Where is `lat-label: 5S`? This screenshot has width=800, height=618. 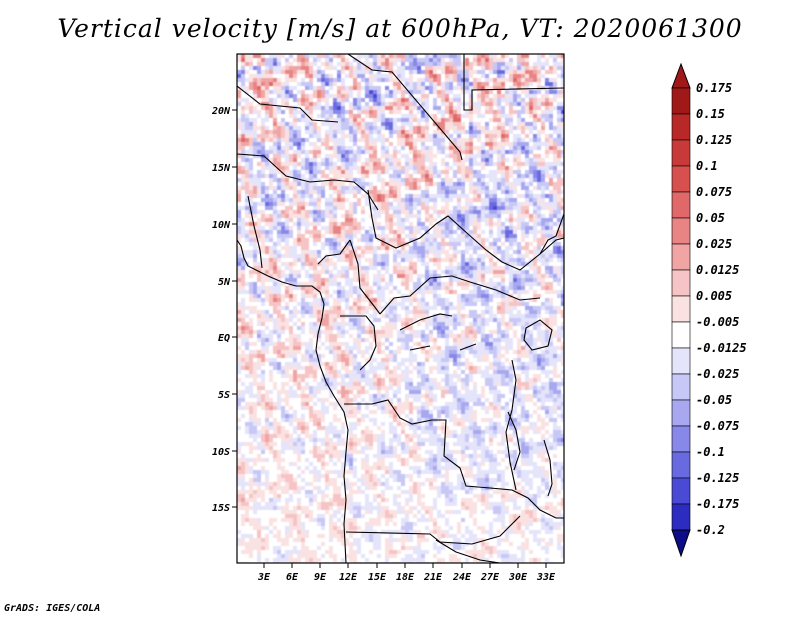
lat-label: 5S is located at coordinates (224, 395).